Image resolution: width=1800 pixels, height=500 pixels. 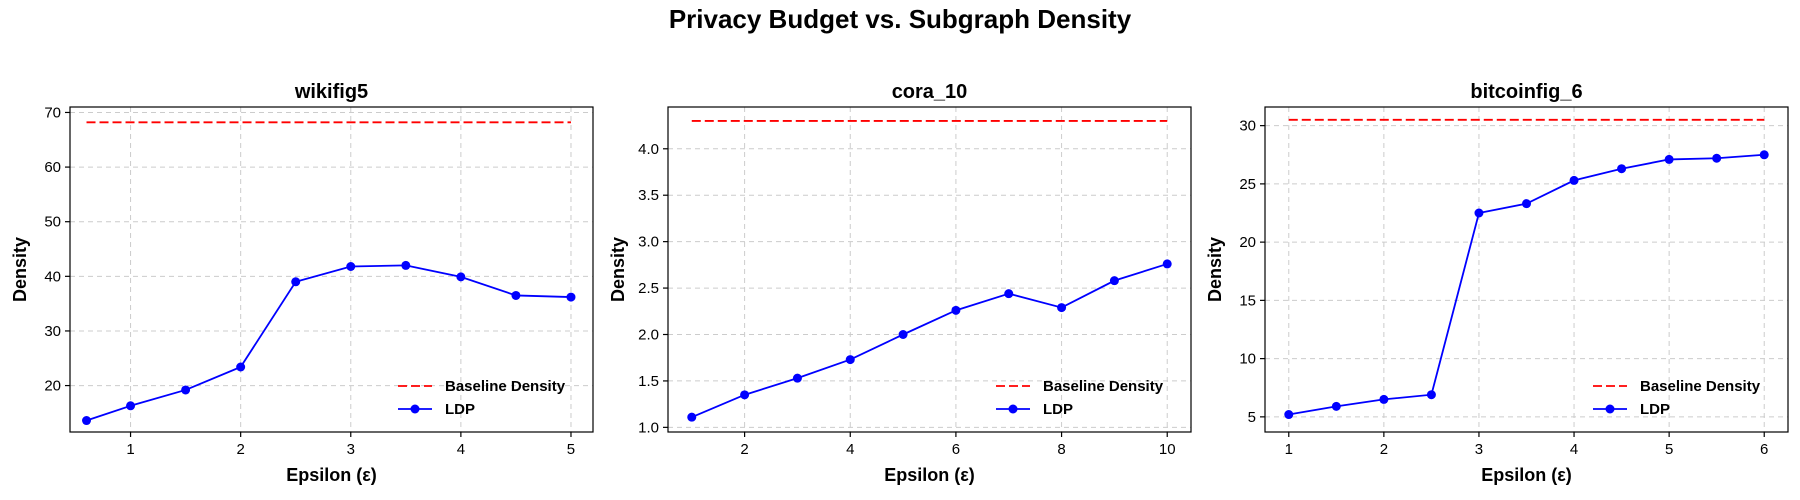 What do you see at coordinates (52, 167) in the screenshot?
I see `y-tick-label: 60` at bounding box center [52, 167].